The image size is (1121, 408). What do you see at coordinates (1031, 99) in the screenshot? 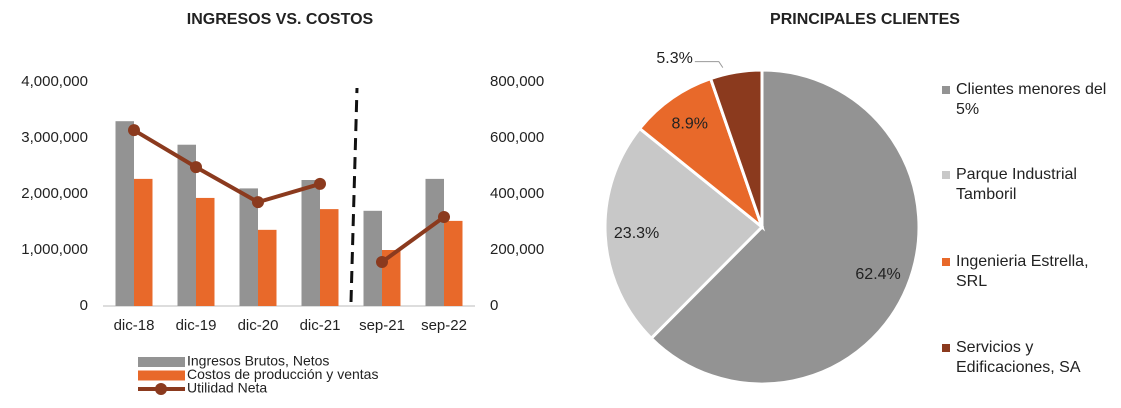
I see `legend-label: Clientes menores del 5%` at bounding box center [1031, 99].